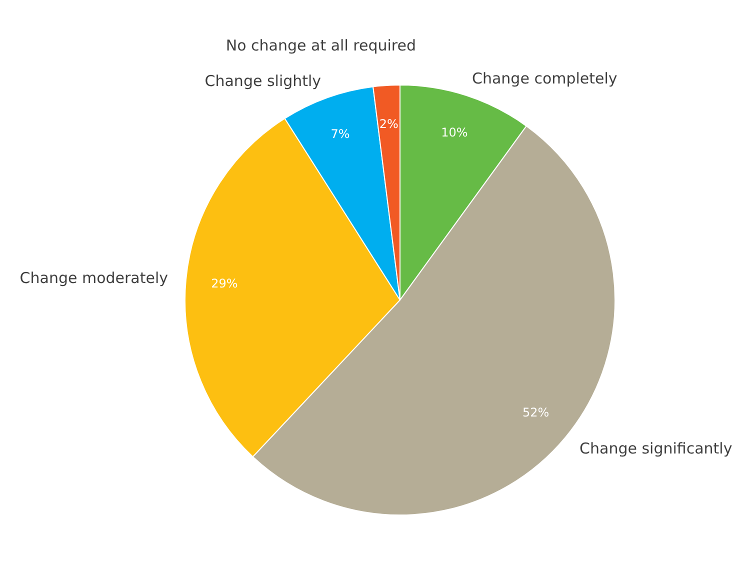 The height and width of the screenshot is (583, 744). Describe the element at coordinates (263, 81) in the screenshot. I see `slice-label: Change slightly` at that location.